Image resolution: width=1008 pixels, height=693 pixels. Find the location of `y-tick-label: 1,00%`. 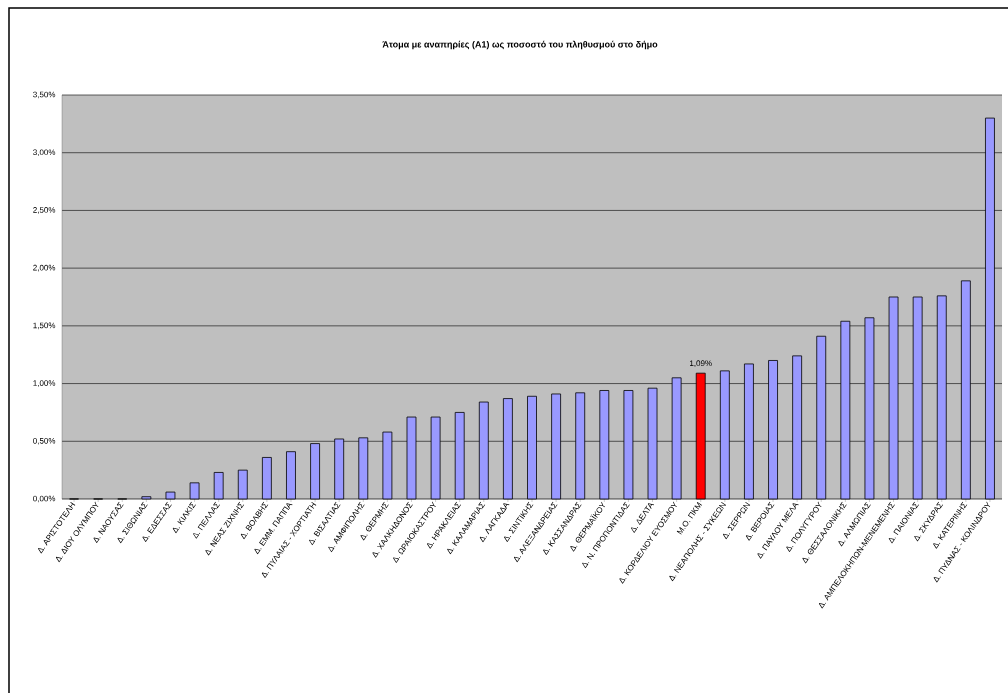

y-tick-label: 1,00% is located at coordinates (44, 383).